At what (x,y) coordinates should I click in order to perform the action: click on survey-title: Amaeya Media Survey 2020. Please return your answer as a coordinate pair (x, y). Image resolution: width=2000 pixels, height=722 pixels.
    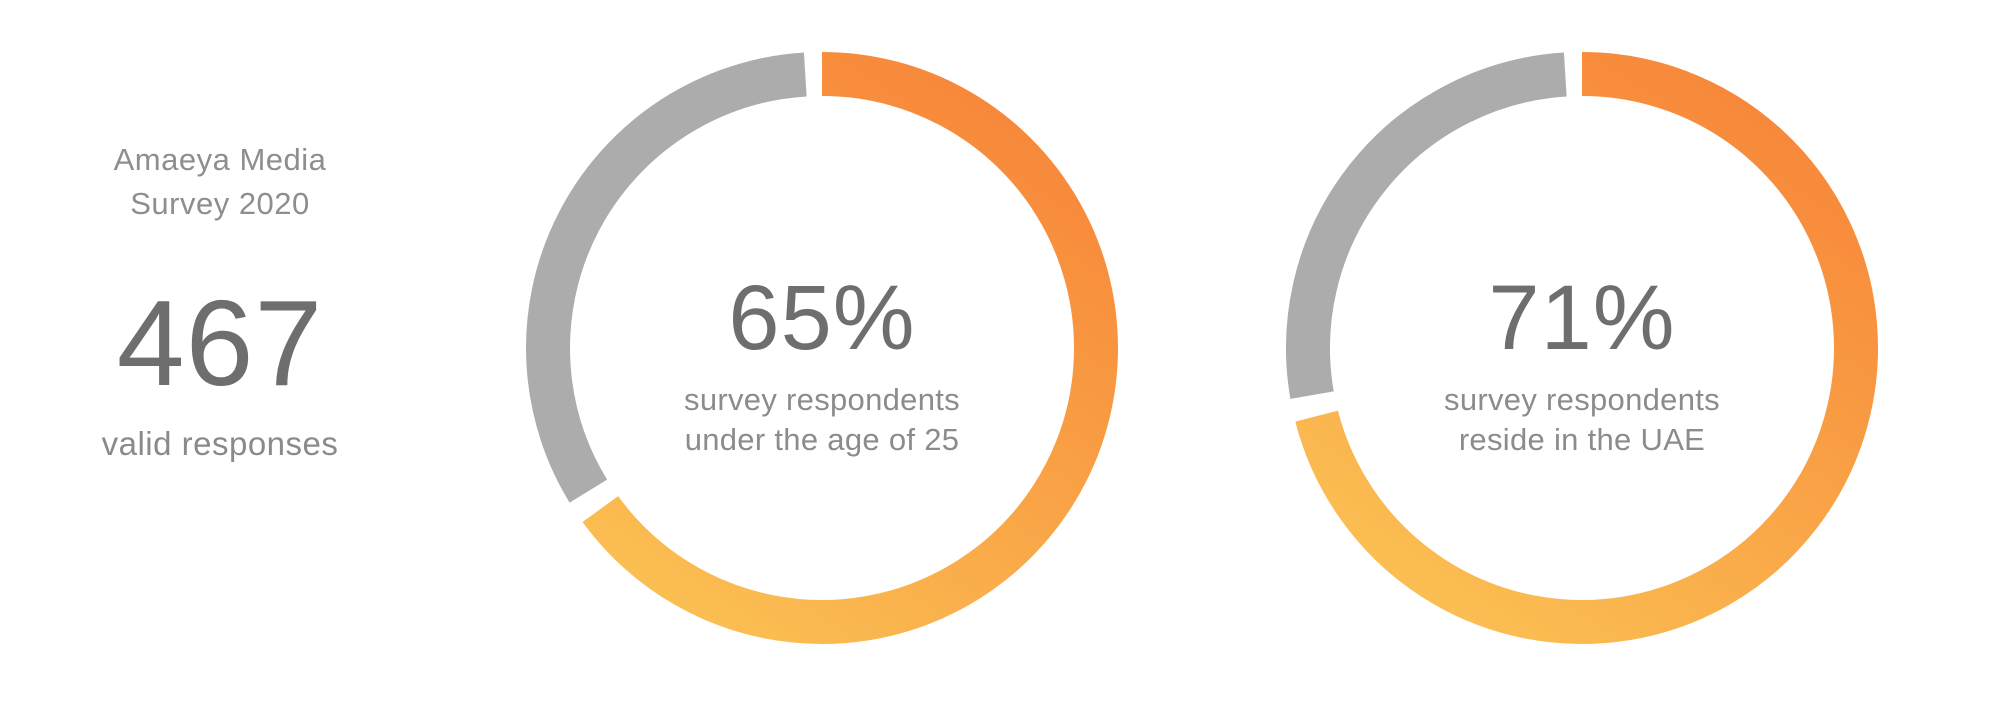
    Looking at the image, I should click on (220, 182).